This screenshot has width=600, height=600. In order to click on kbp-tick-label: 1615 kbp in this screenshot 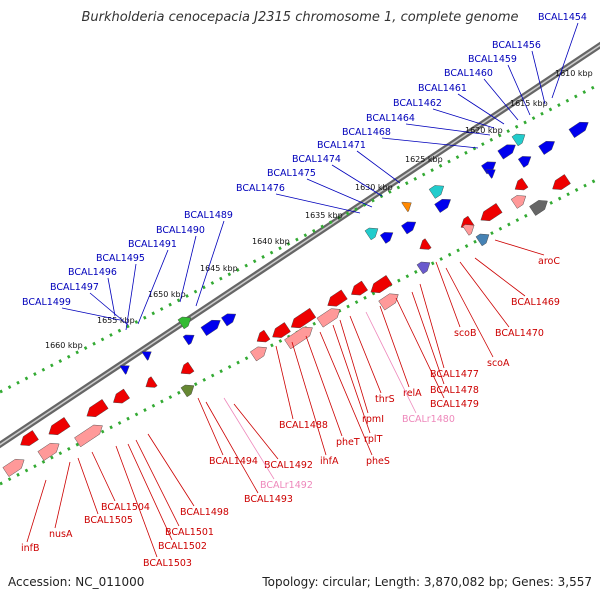, I will do `click(529, 103)`.